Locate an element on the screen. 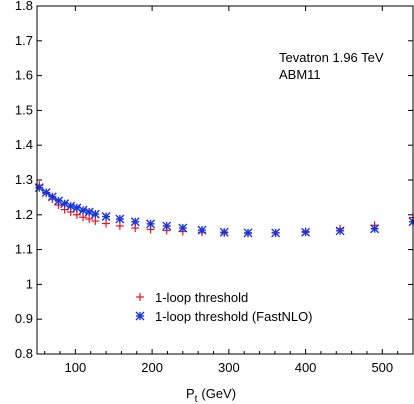 This screenshot has width=414, height=404. y-tick-label: 1.3 is located at coordinates (24, 179).